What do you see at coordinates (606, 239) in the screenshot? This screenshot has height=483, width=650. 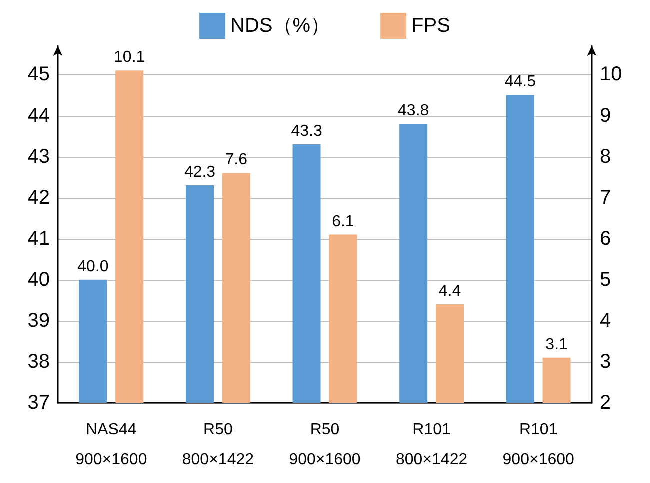 I see `y2-tick-label: 6` at bounding box center [606, 239].